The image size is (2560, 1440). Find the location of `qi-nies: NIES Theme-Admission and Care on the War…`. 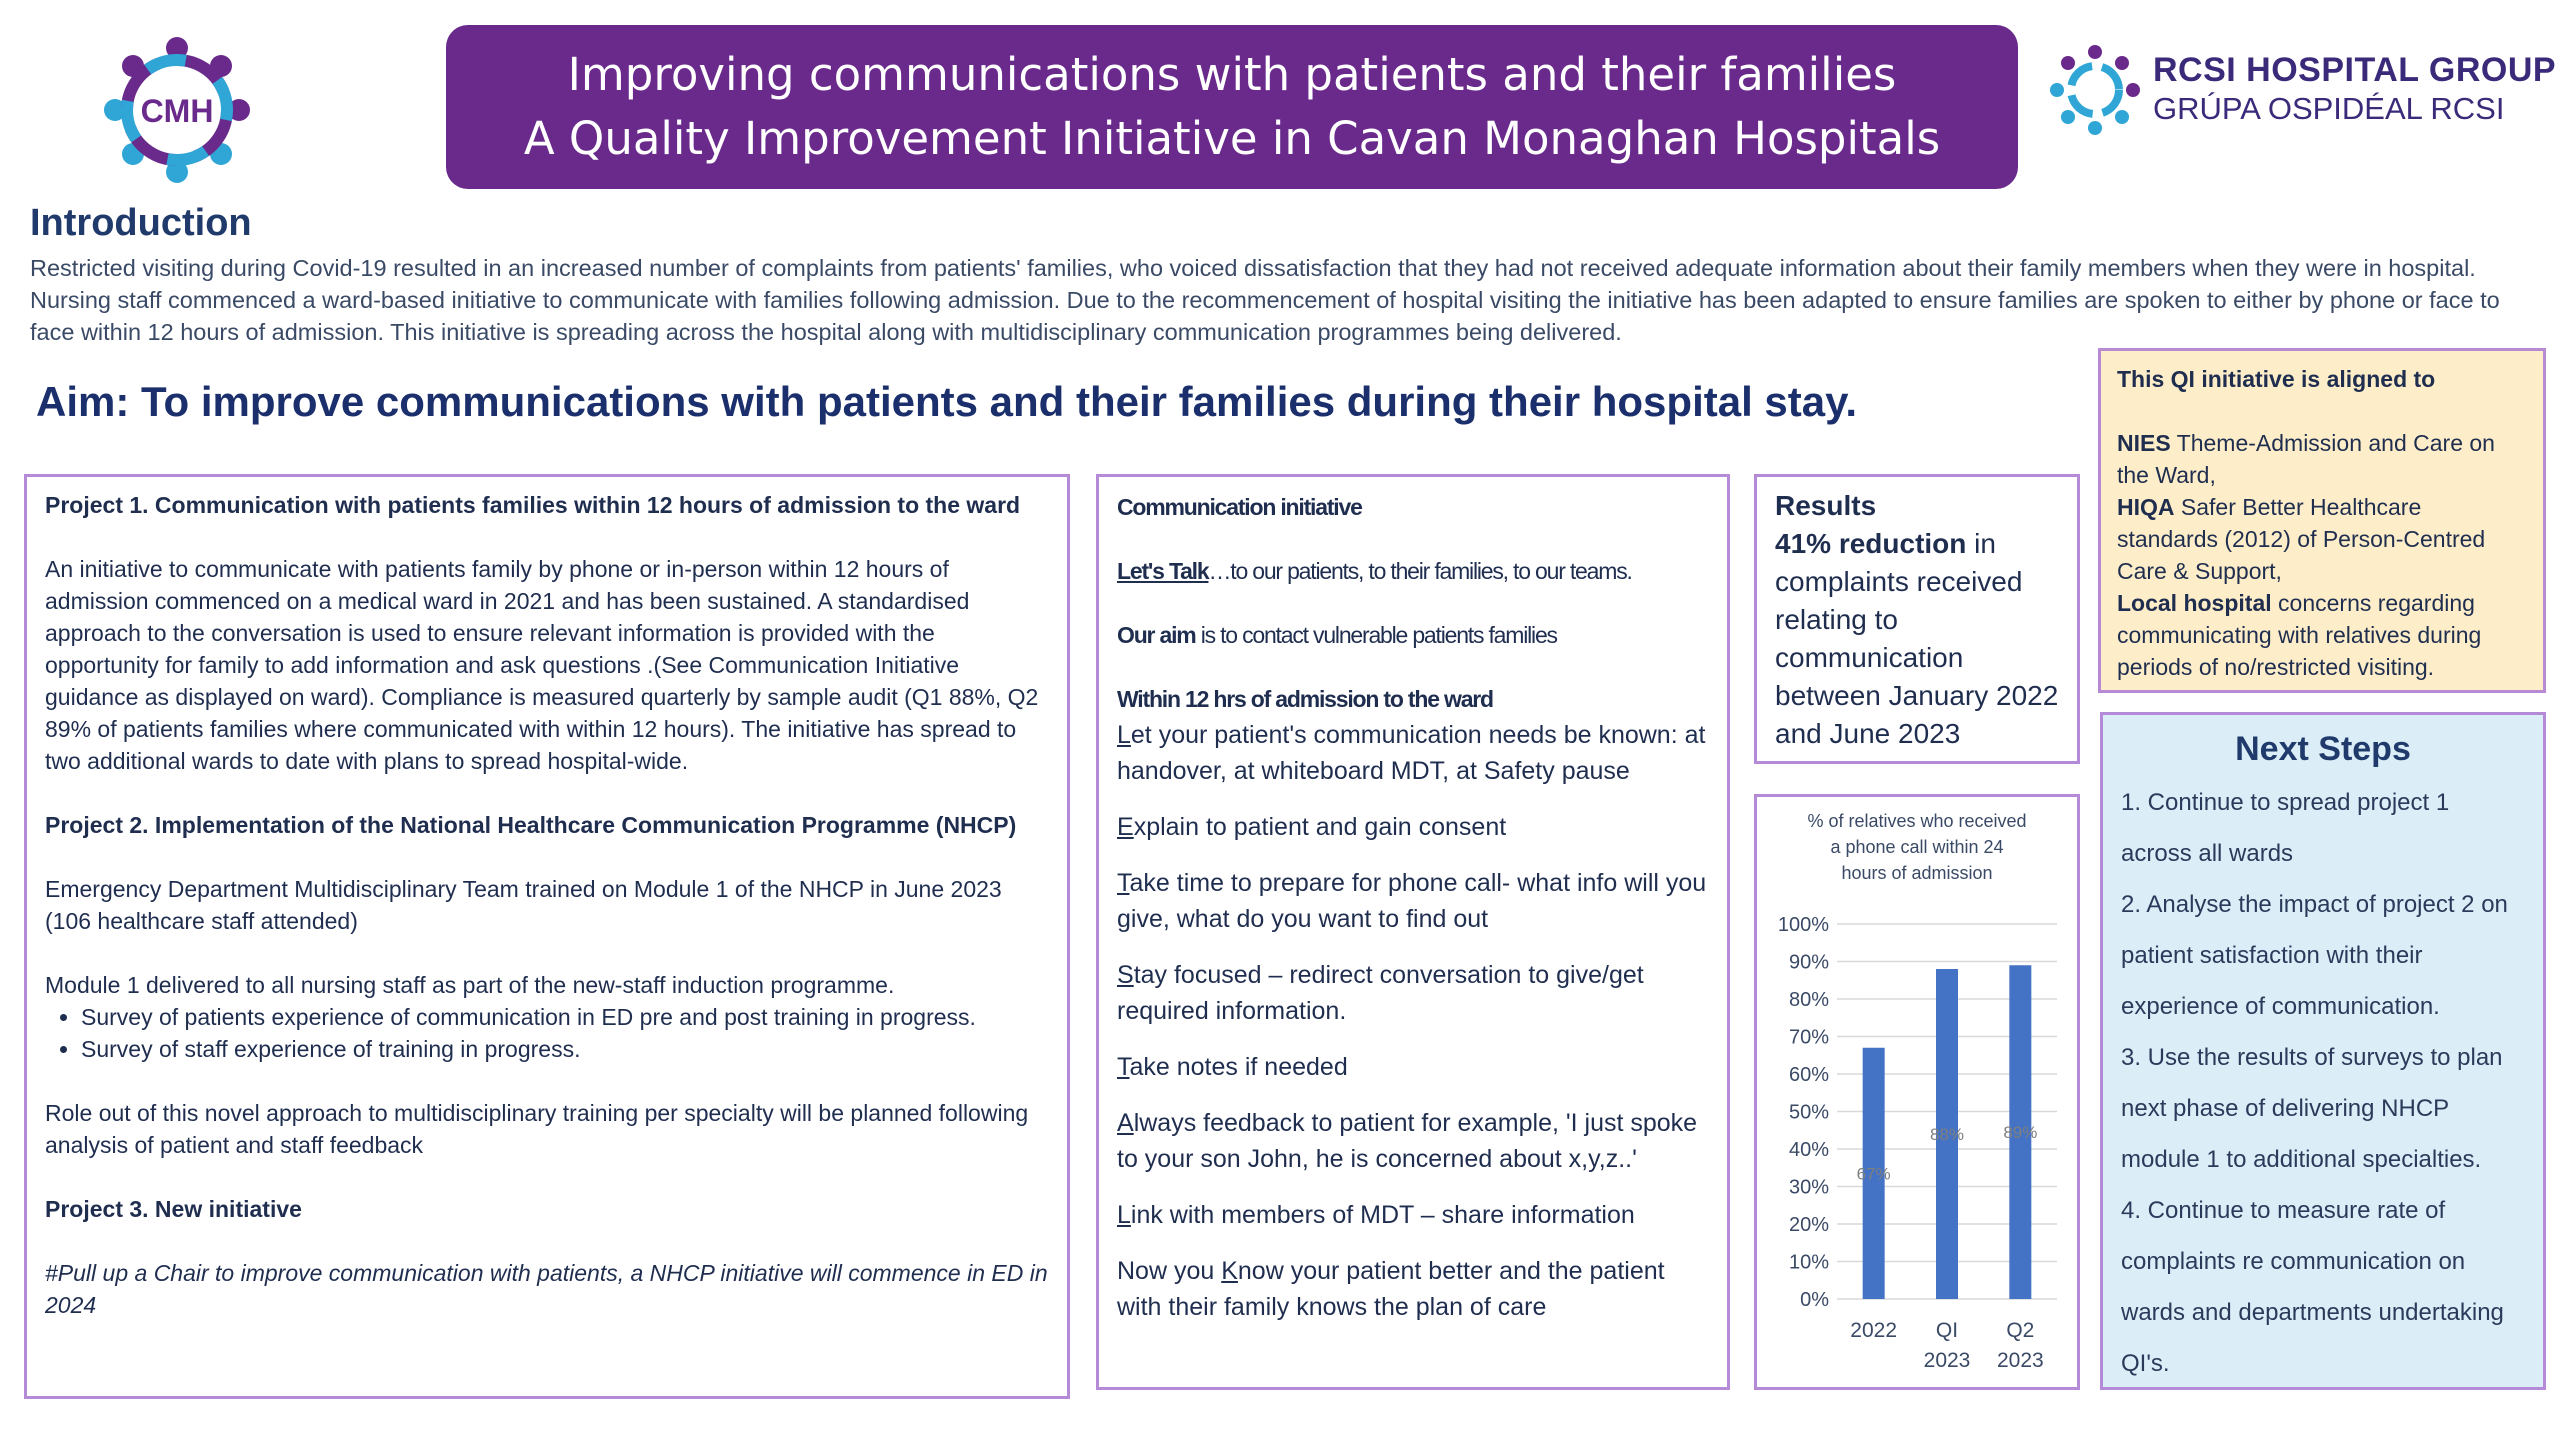

qi-nies: NIES Theme-Admission and Care on the War… is located at coordinates (2306, 459).